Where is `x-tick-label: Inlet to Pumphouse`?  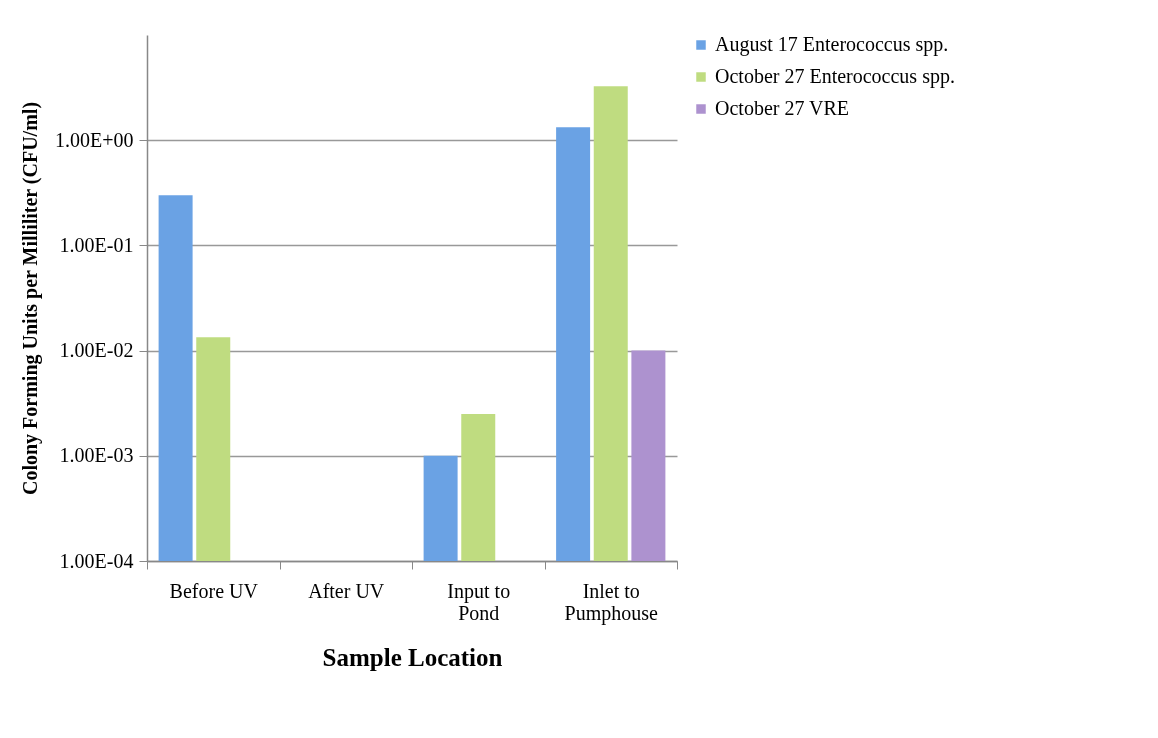
x-tick-label: Inlet to Pumphouse is located at coordinates (611, 602).